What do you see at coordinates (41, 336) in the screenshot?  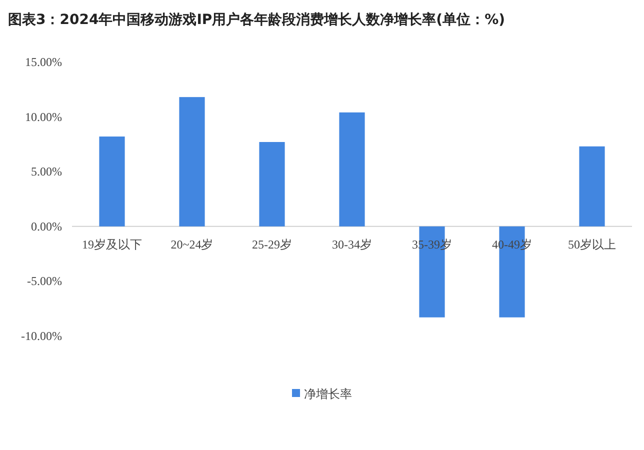 I see `y-tick-label: -10.00%` at bounding box center [41, 336].